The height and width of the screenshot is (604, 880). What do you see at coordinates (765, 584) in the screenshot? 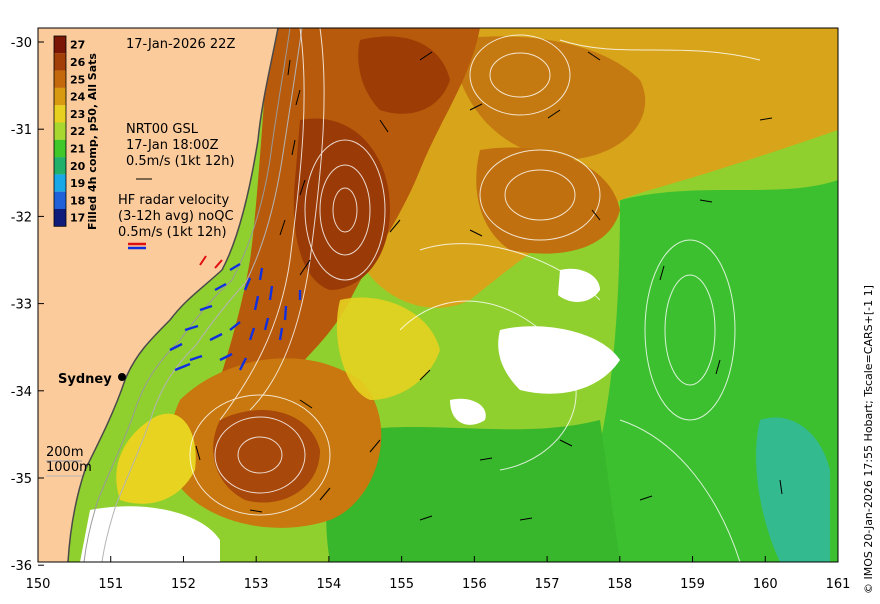
I see `x-tick-label: 160` at bounding box center [765, 584].